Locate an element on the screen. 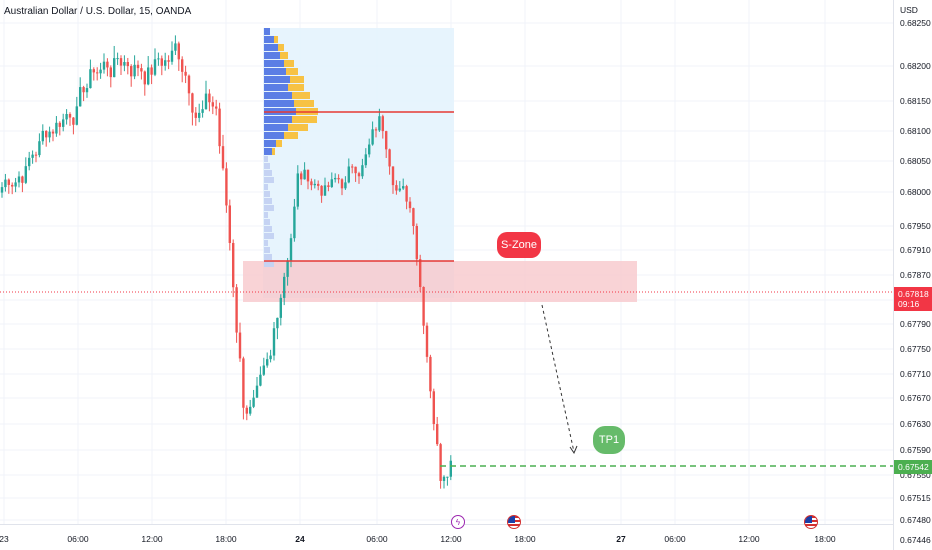 The height and width of the screenshot is (550, 932). price-tick-label: 0.67630 is located at coordinates (915, 424).